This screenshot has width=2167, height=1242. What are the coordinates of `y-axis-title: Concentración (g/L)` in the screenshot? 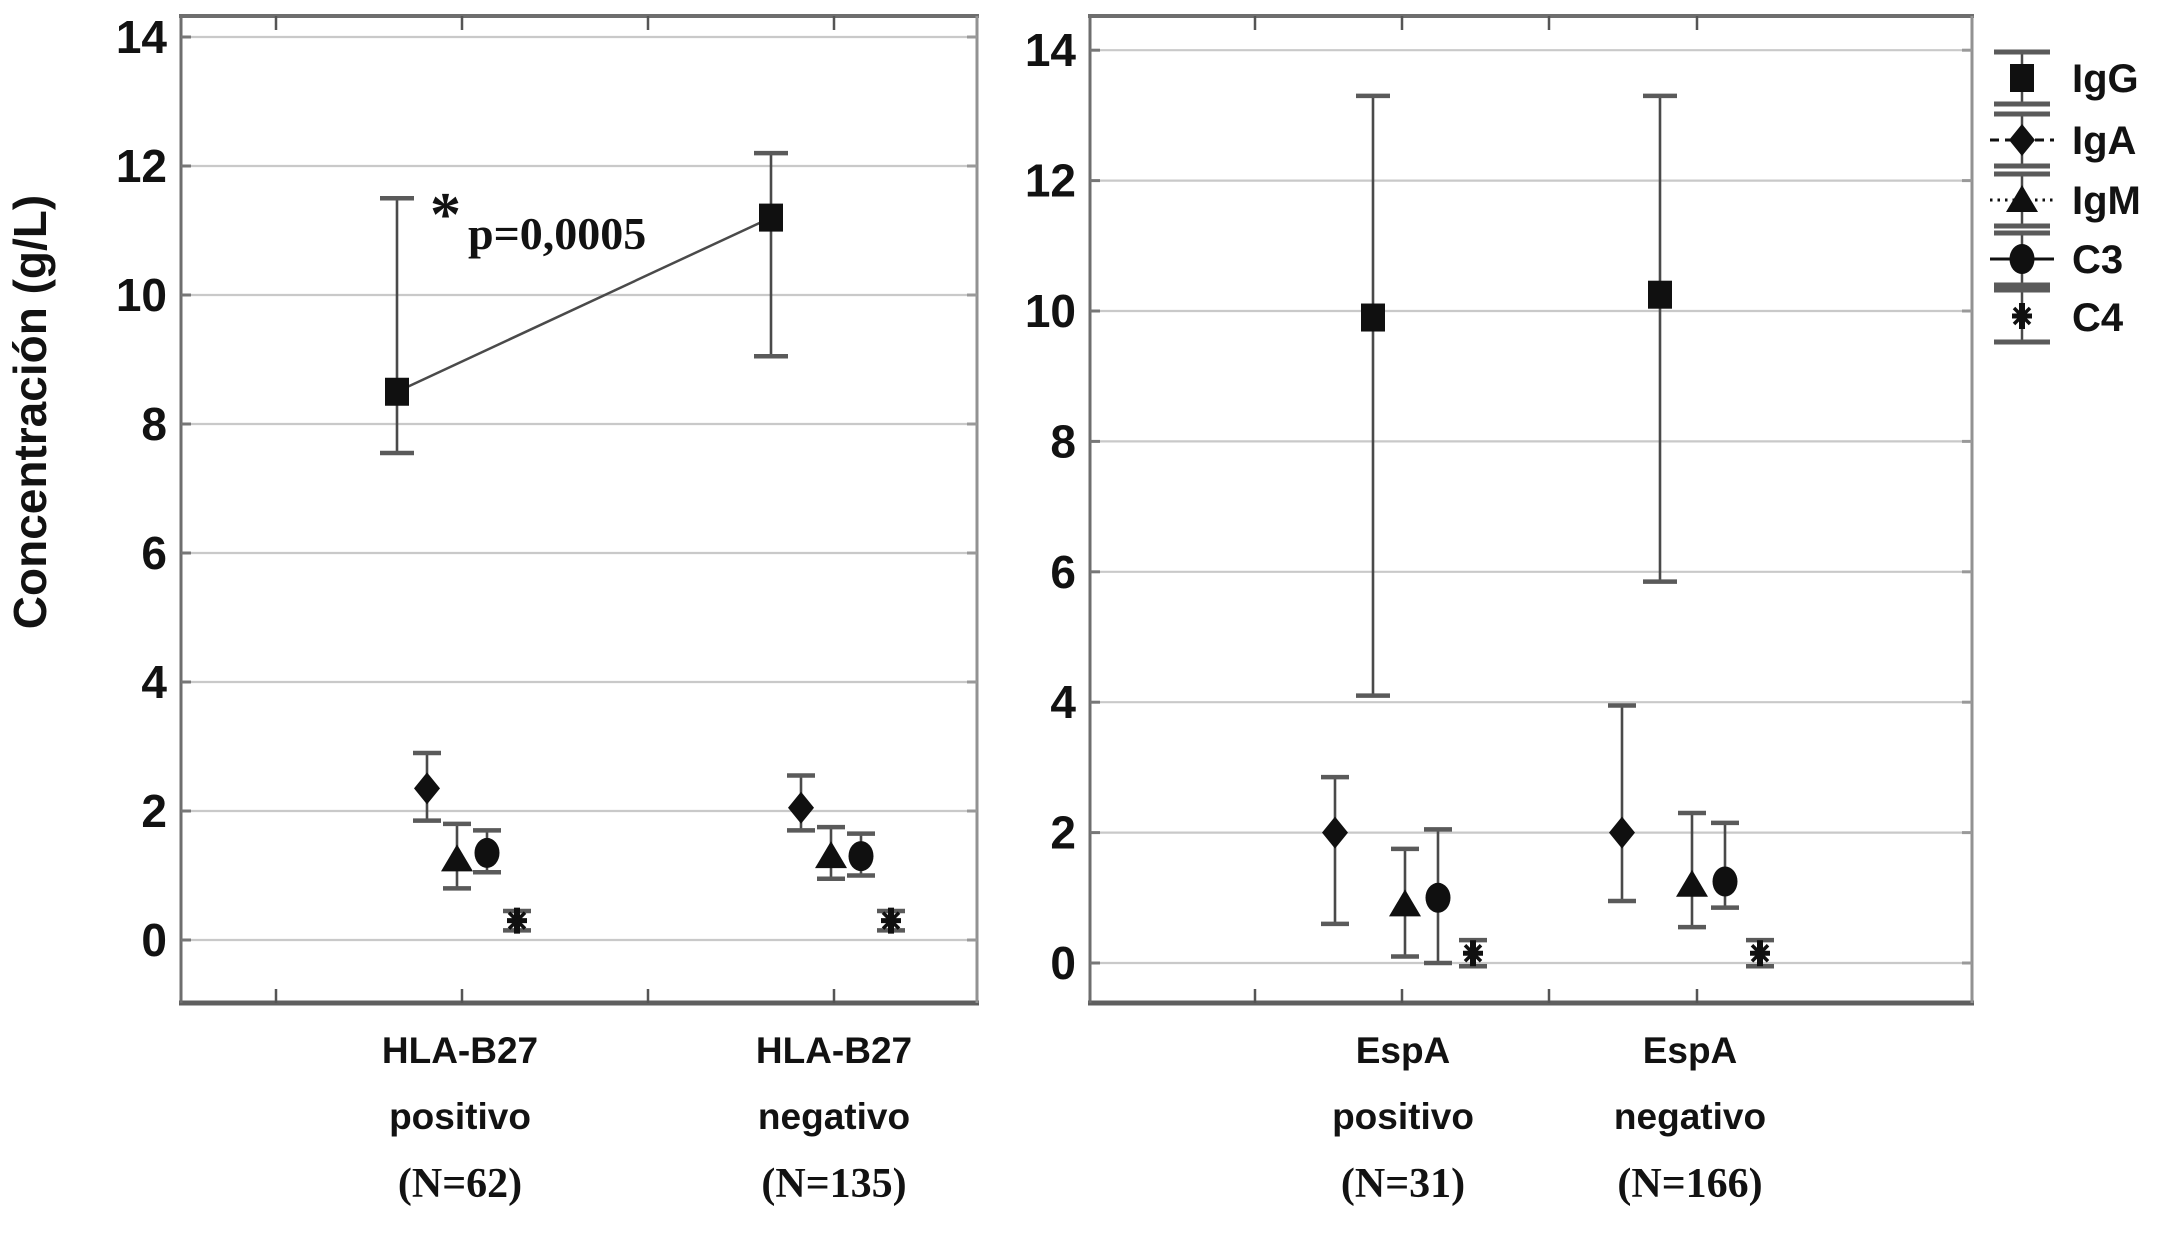 It's located at (30, 412).